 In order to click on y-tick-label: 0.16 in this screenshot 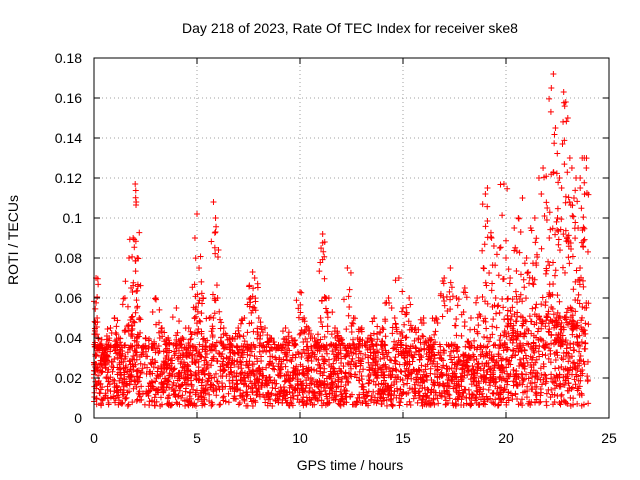, I will do `click(68, 98)`.